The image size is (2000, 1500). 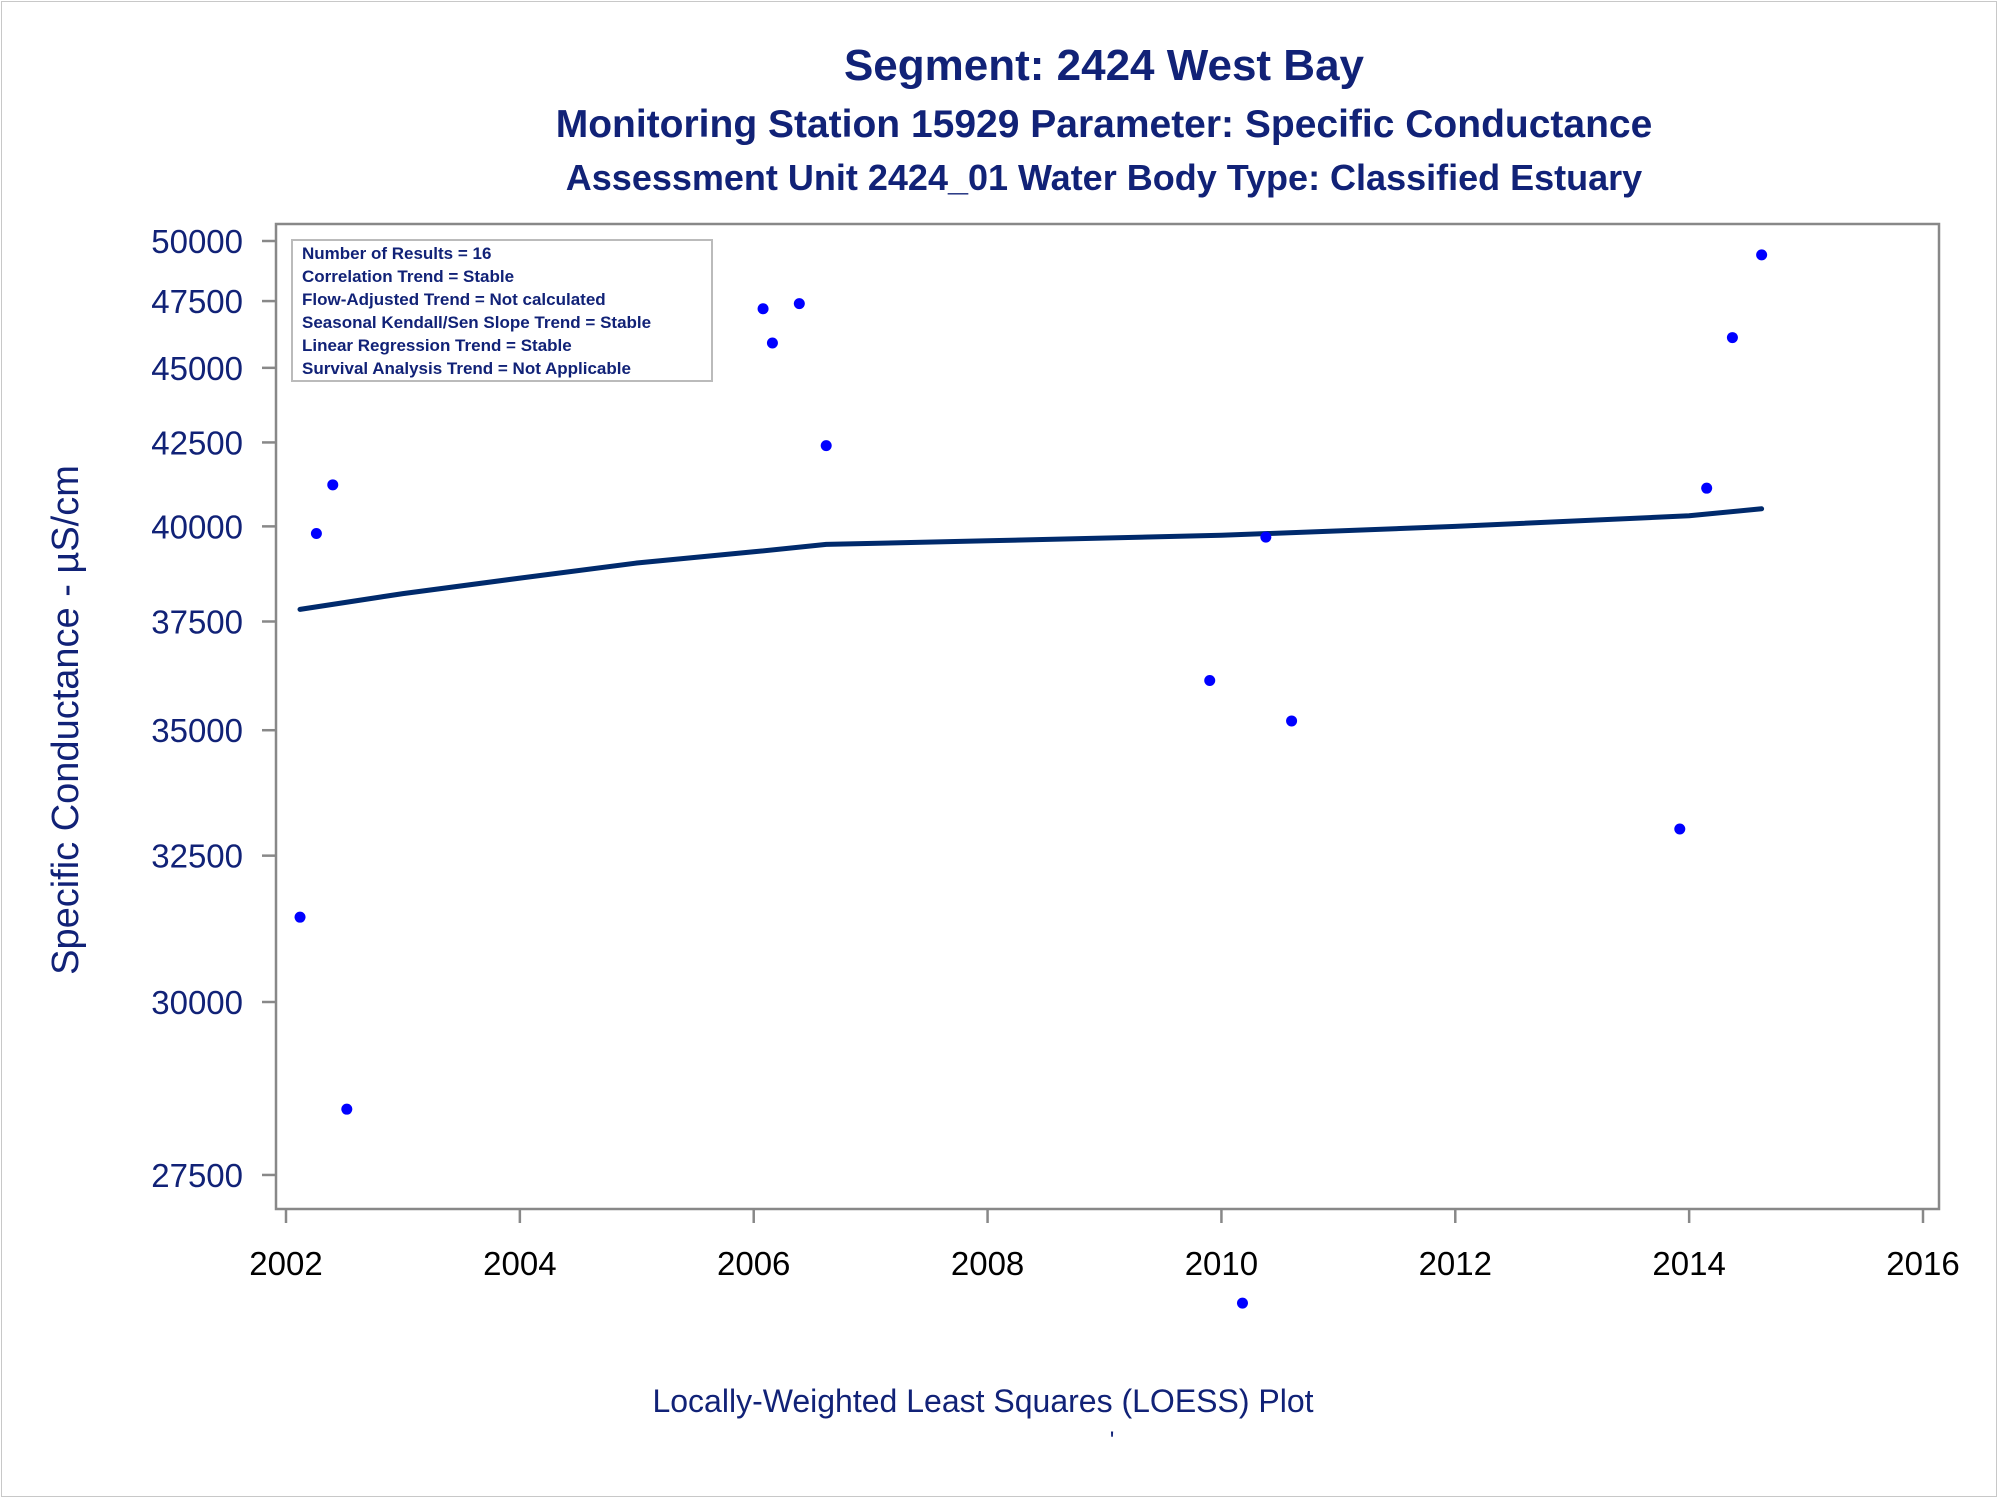 I want to click on legend-line-2: Correlation Trend = Stable, so click(x=408, y=276).